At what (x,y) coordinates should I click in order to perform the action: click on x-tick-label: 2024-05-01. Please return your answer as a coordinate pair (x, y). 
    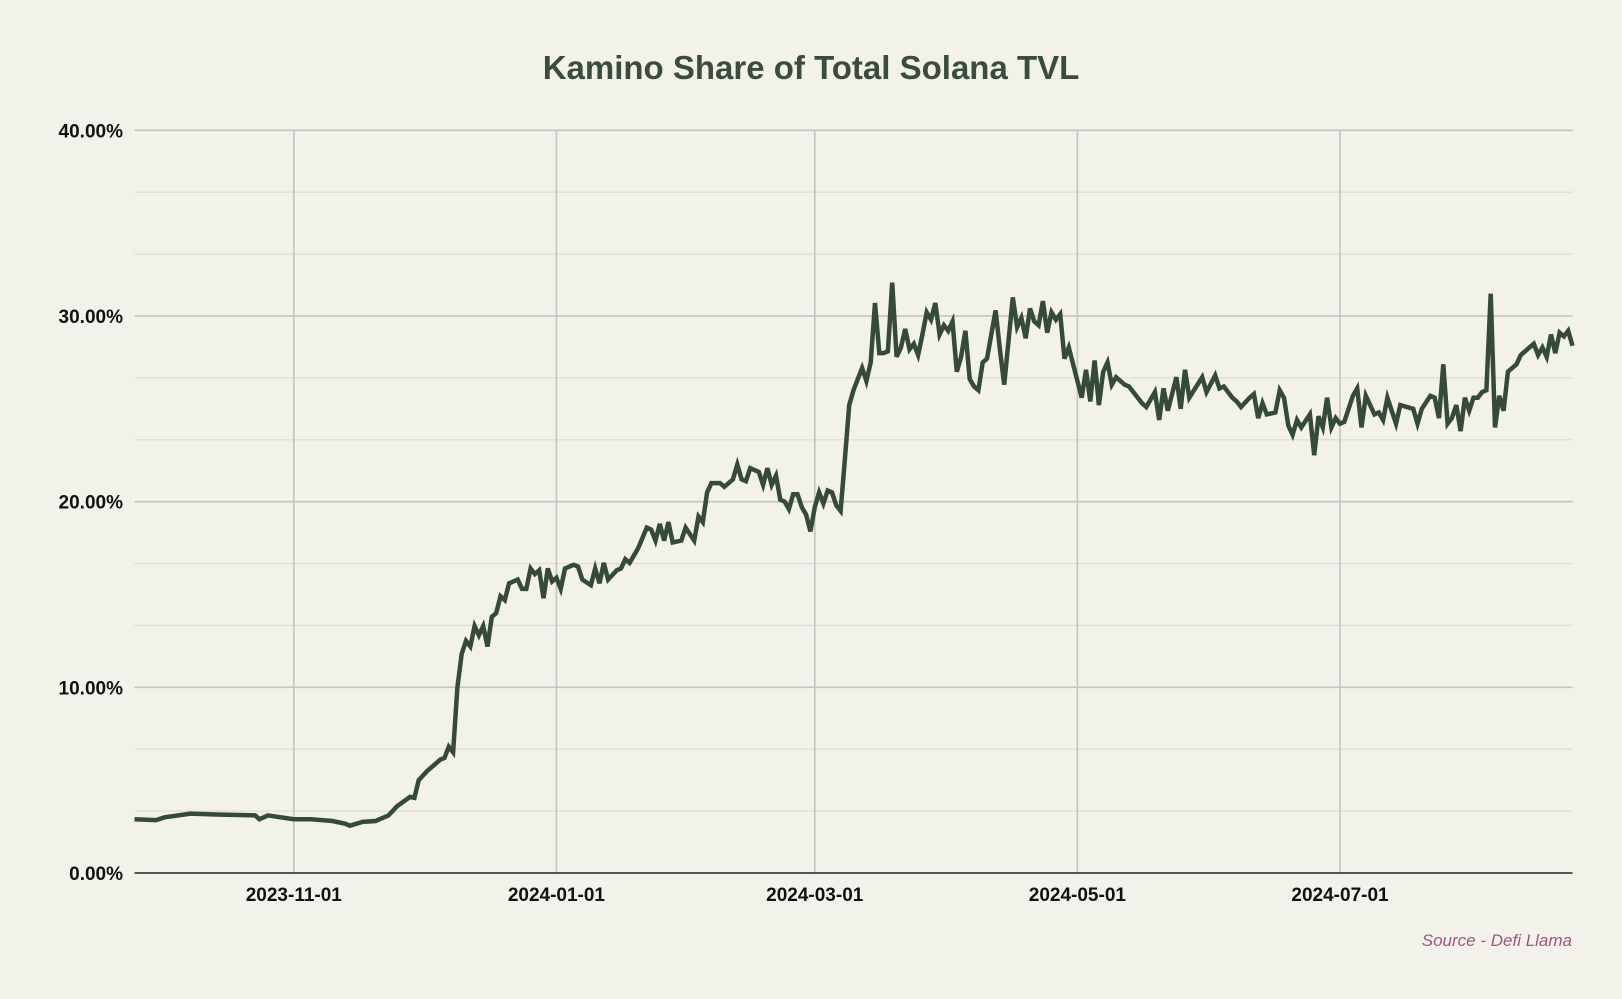
    Looking at the image, I should click on (1078, 895).